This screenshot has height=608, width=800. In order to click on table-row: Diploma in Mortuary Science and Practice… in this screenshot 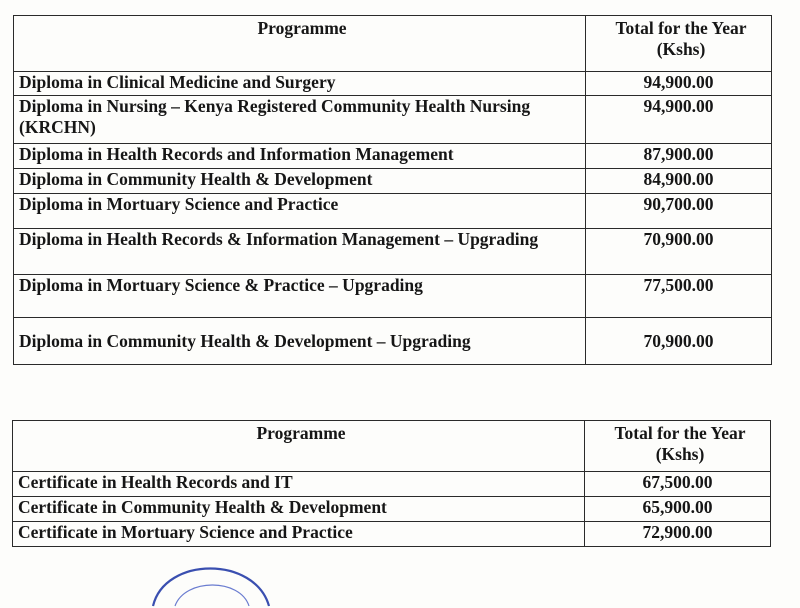, I will do `click(392, 211)`.